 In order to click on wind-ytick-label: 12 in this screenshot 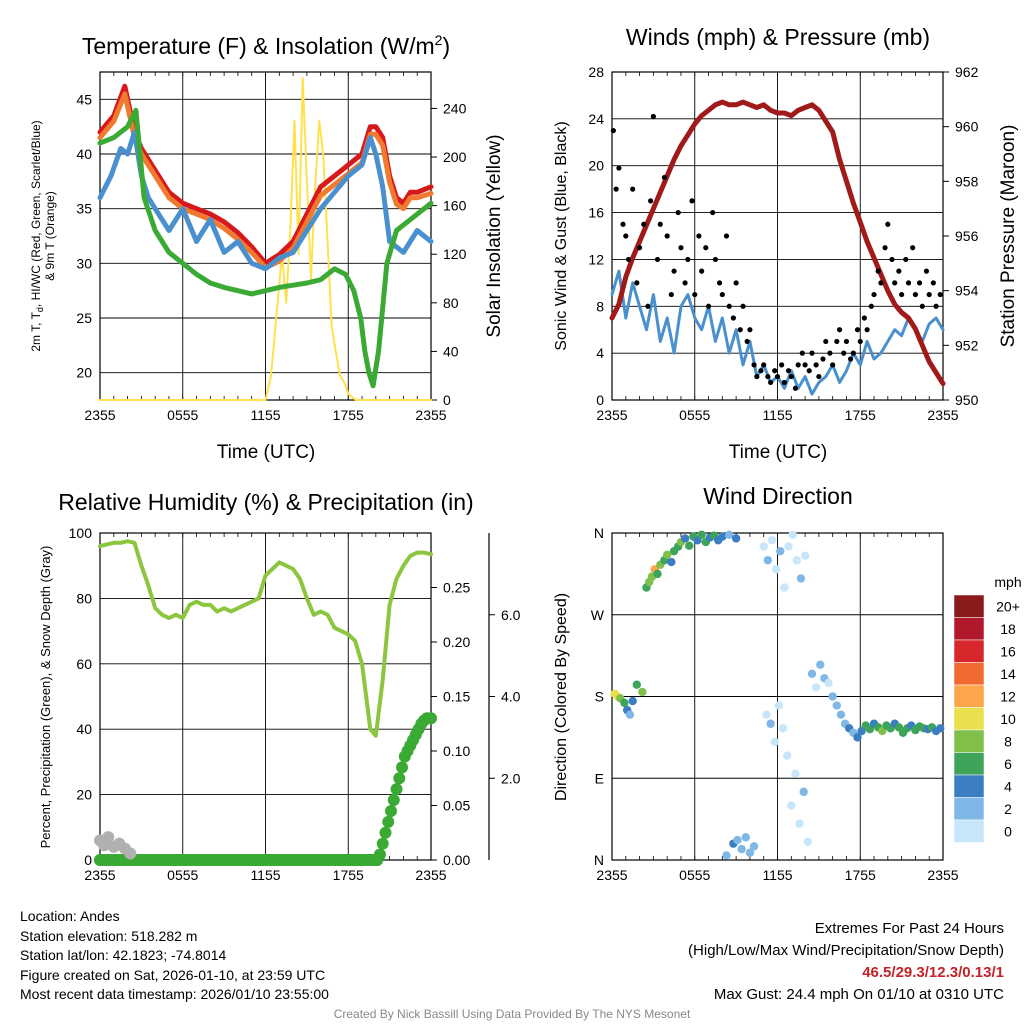, I will do `click(596, 259)`.